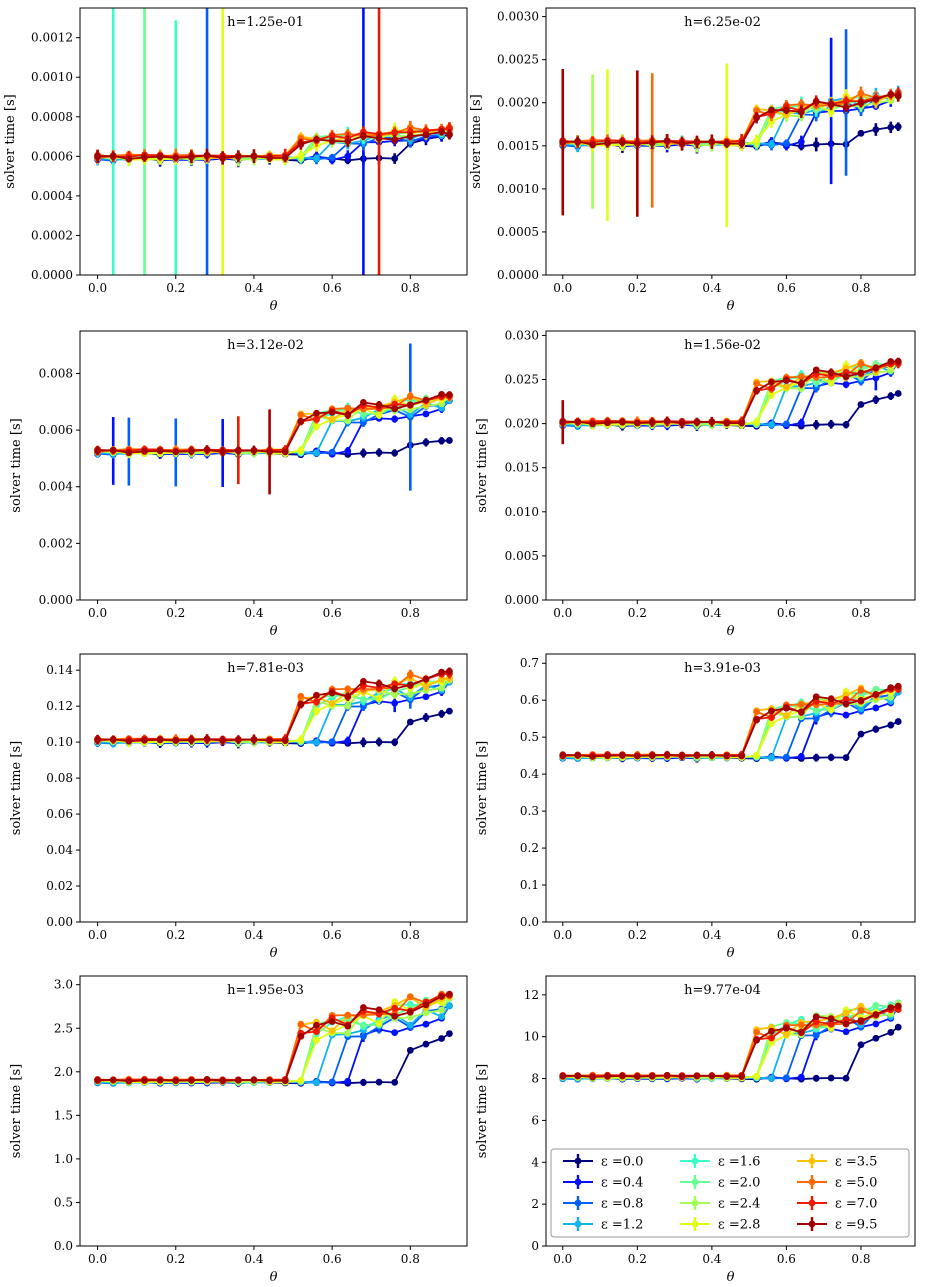 Image resolution: width=928 pixels, height=1287 pixels. Describe the element at coordinates (52, 77) in the screenshot. I see `y-tick-label: 0.0010` at that location.